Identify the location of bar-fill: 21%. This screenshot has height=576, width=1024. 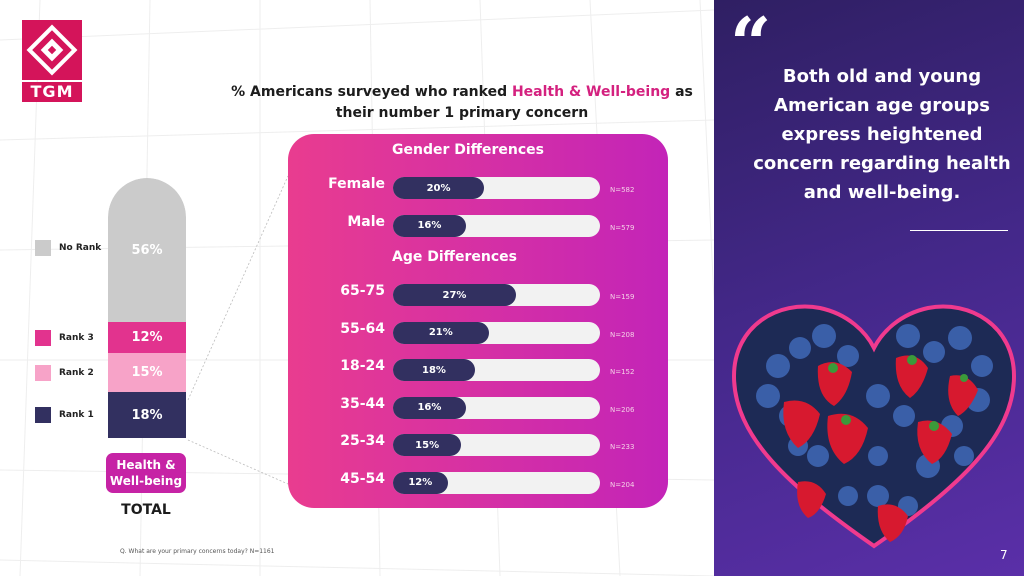
(441, 332).